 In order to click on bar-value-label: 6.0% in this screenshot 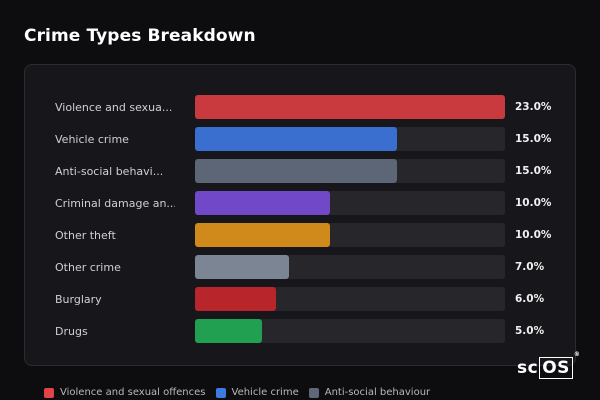, I will do `click(530, 299)`.